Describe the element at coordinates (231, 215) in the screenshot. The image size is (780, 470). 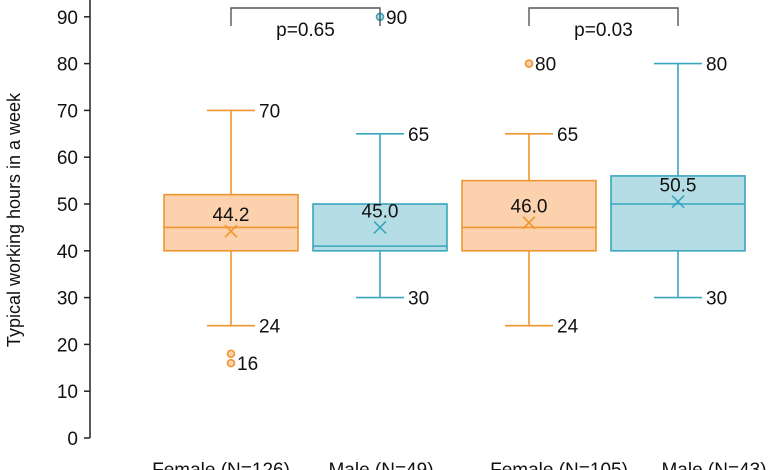
I see `mean-label: 44.2` at that location.